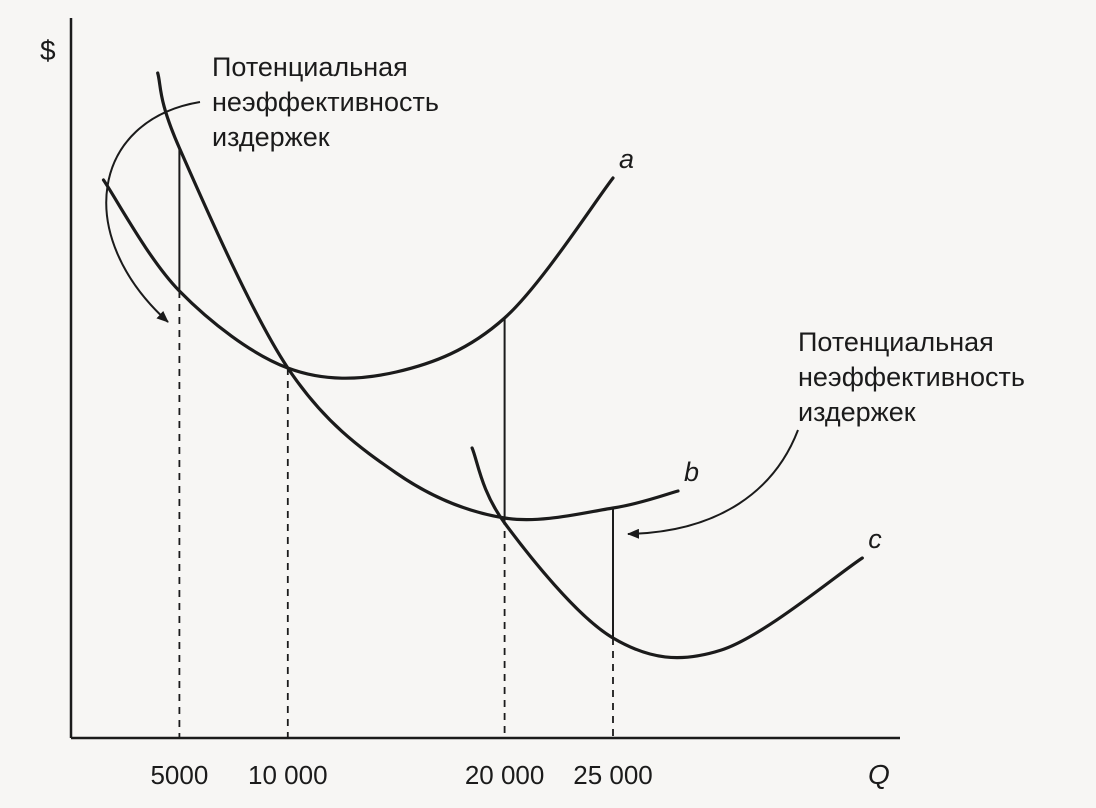 This screenshot has height=808, width=1096. Describe the element at coordinates (626, 159) in the screenshot. I see `curve-label-a: a` at that location.